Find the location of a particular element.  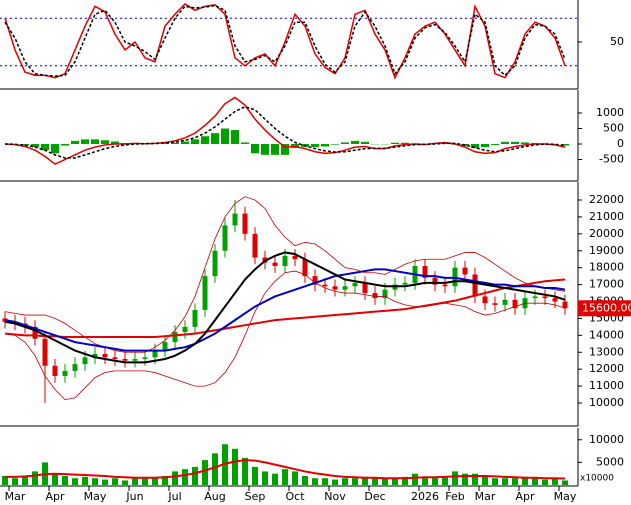

y-tick-label: 50 is located at coordinates (617, 41).